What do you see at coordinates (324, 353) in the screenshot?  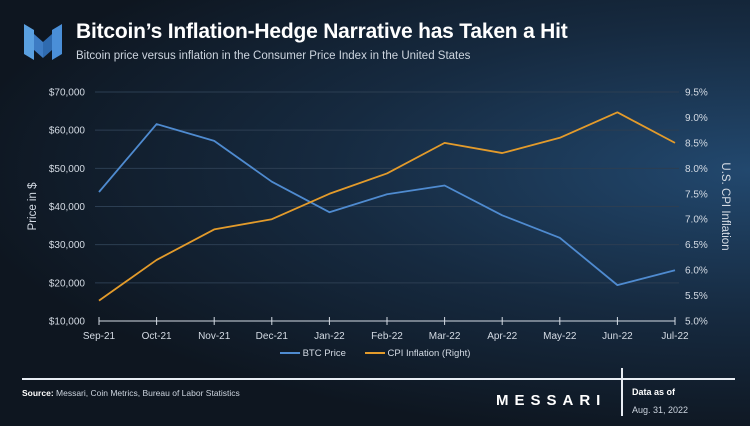 I see `legend-label-btc: BTC Price` at bounding box center [324, 353].